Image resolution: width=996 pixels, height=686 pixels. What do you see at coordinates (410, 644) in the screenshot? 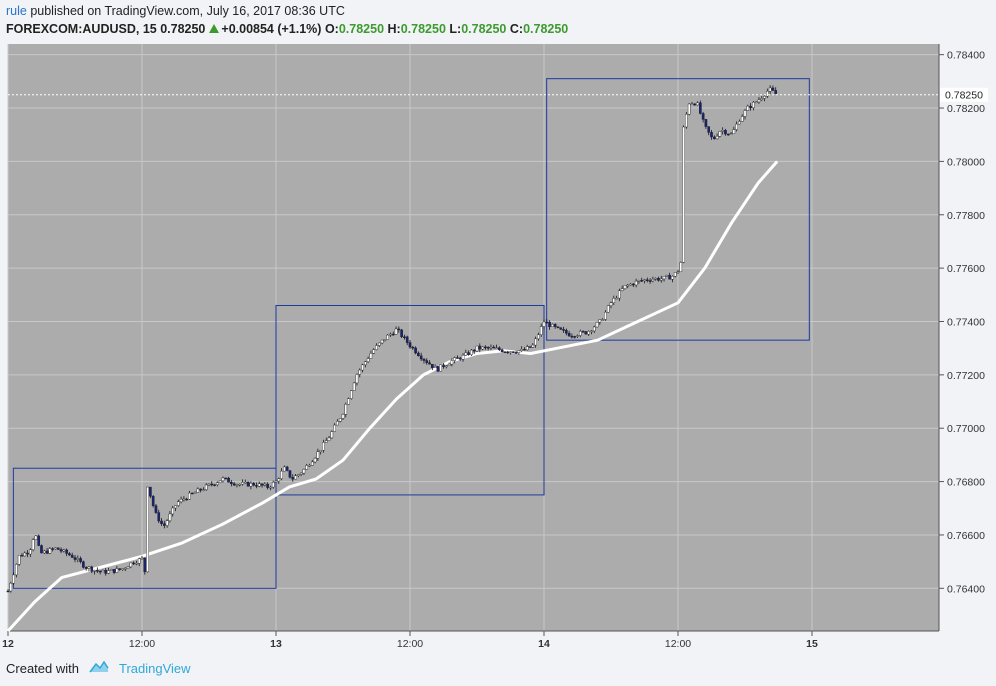
I see `x-tick-label: 12:00` at bounding box center [410, 644].